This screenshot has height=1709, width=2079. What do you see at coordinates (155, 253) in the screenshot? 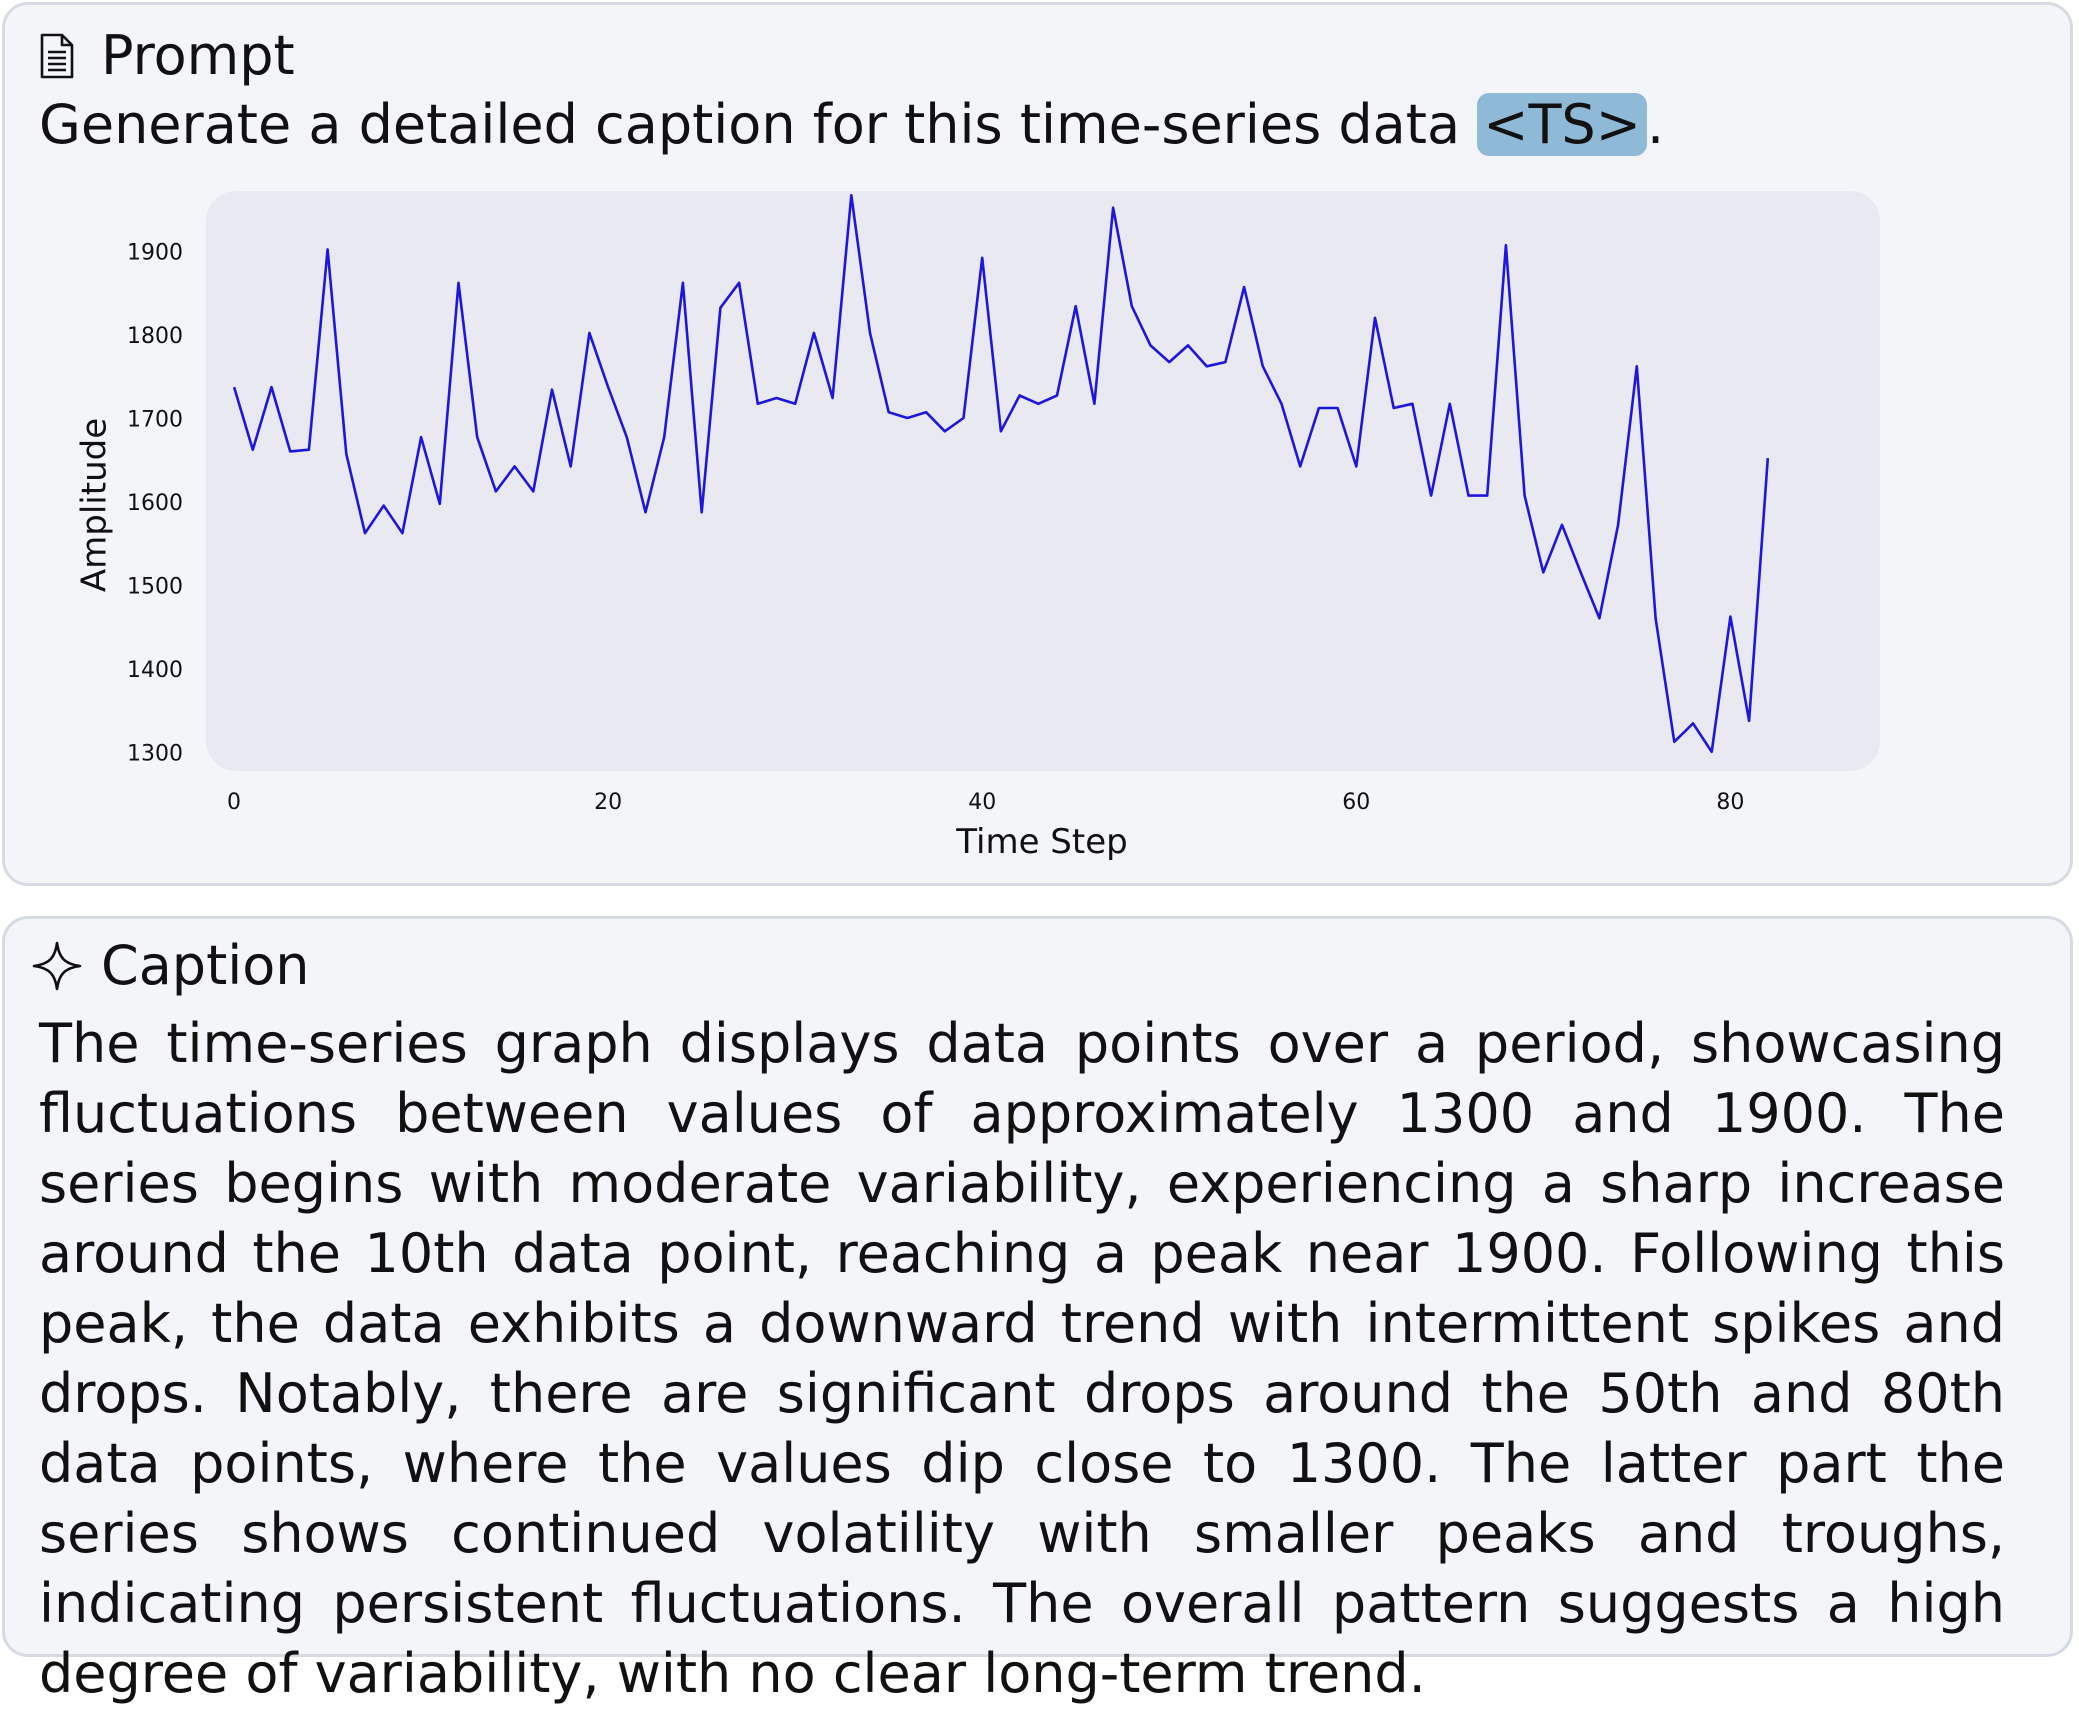
I see `y-tick-label: 1900` at bounding box center [155, 253].